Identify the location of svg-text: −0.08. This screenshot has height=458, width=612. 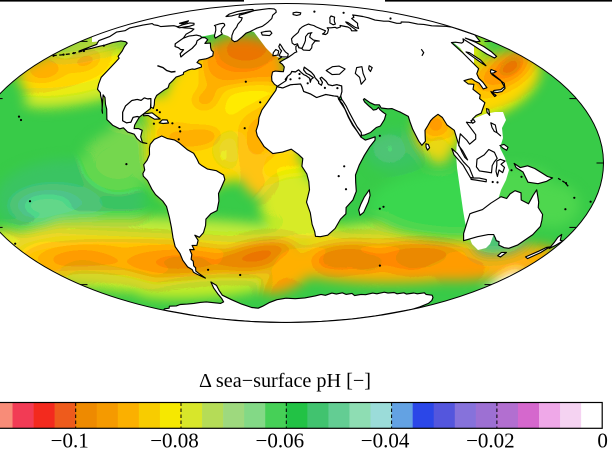
(174, 441).